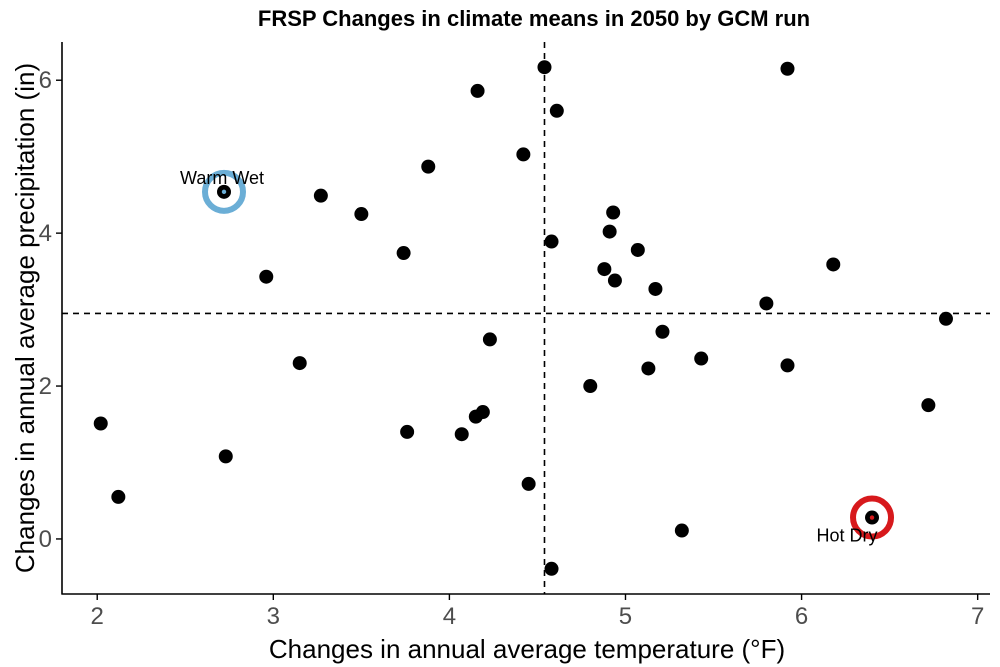 The width and height of the screenshot is (1000, 667). What do you see at coordinates (977, 616) in the screenshot?
I see `x-tick-label: 7` at bounding box center [977, 616].